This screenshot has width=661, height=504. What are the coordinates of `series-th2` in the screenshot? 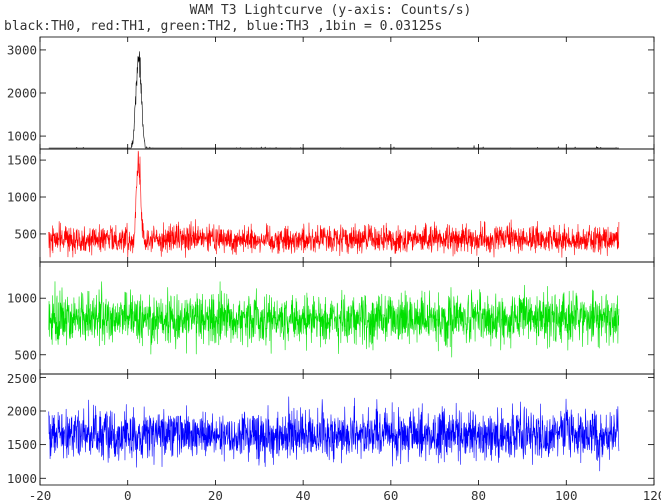 It's located at (334, 319).